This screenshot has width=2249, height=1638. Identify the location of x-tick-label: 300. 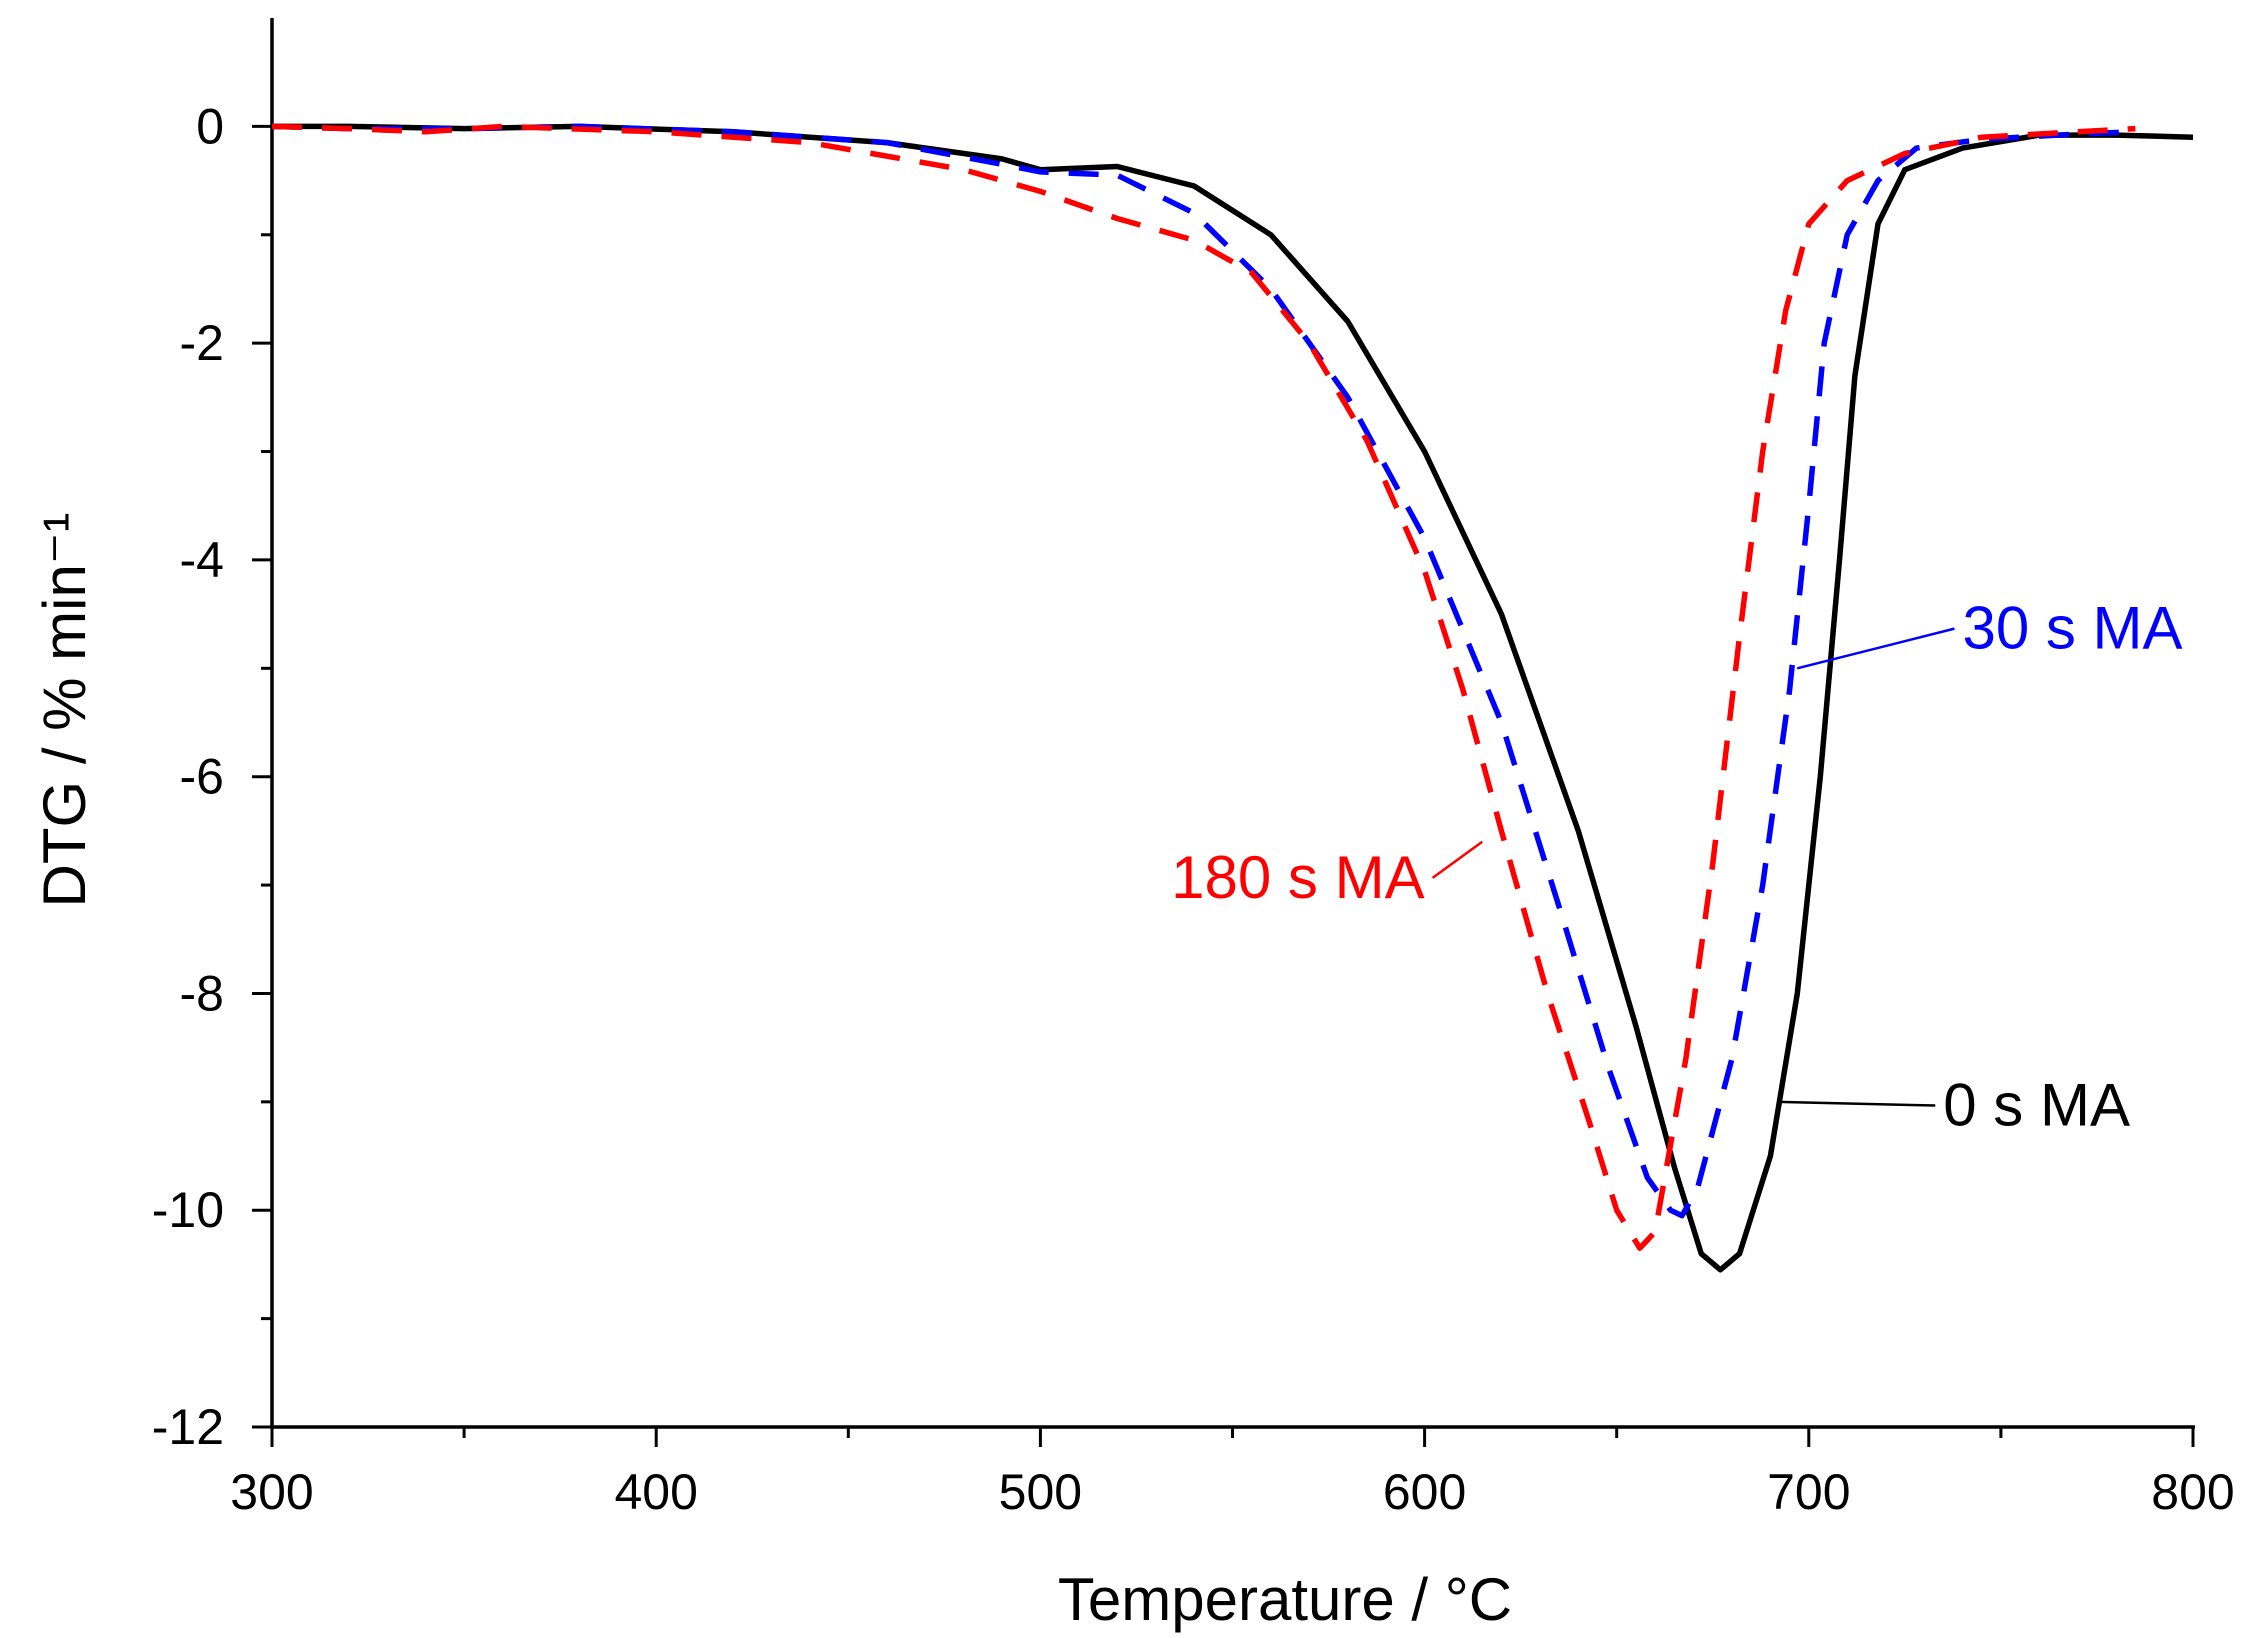
(271, 1492).